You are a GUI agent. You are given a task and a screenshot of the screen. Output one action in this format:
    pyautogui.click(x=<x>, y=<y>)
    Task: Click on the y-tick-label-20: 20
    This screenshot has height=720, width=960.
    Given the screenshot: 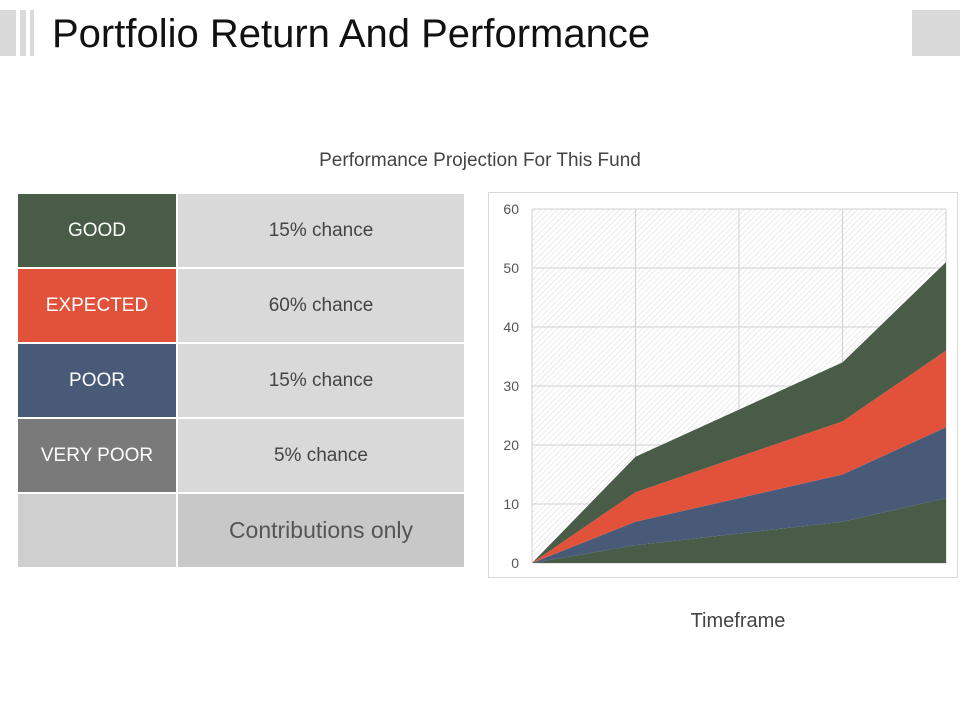 What is the action you would take?
    pyautogui.click(x=511, y=445)
    